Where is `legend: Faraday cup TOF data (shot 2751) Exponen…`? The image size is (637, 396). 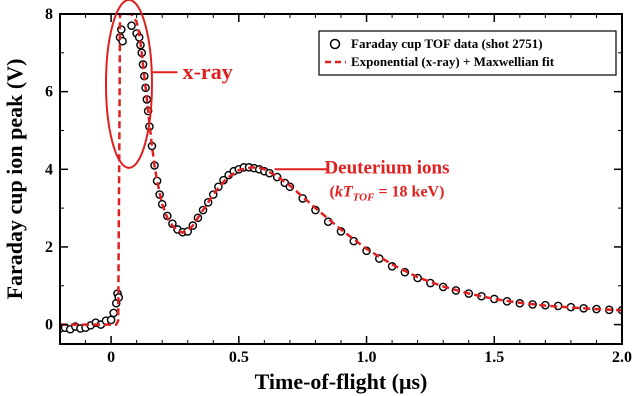
legend: Faraday cup TOF data (shot 2751) Exponen… is located at coordinates (467, 53).